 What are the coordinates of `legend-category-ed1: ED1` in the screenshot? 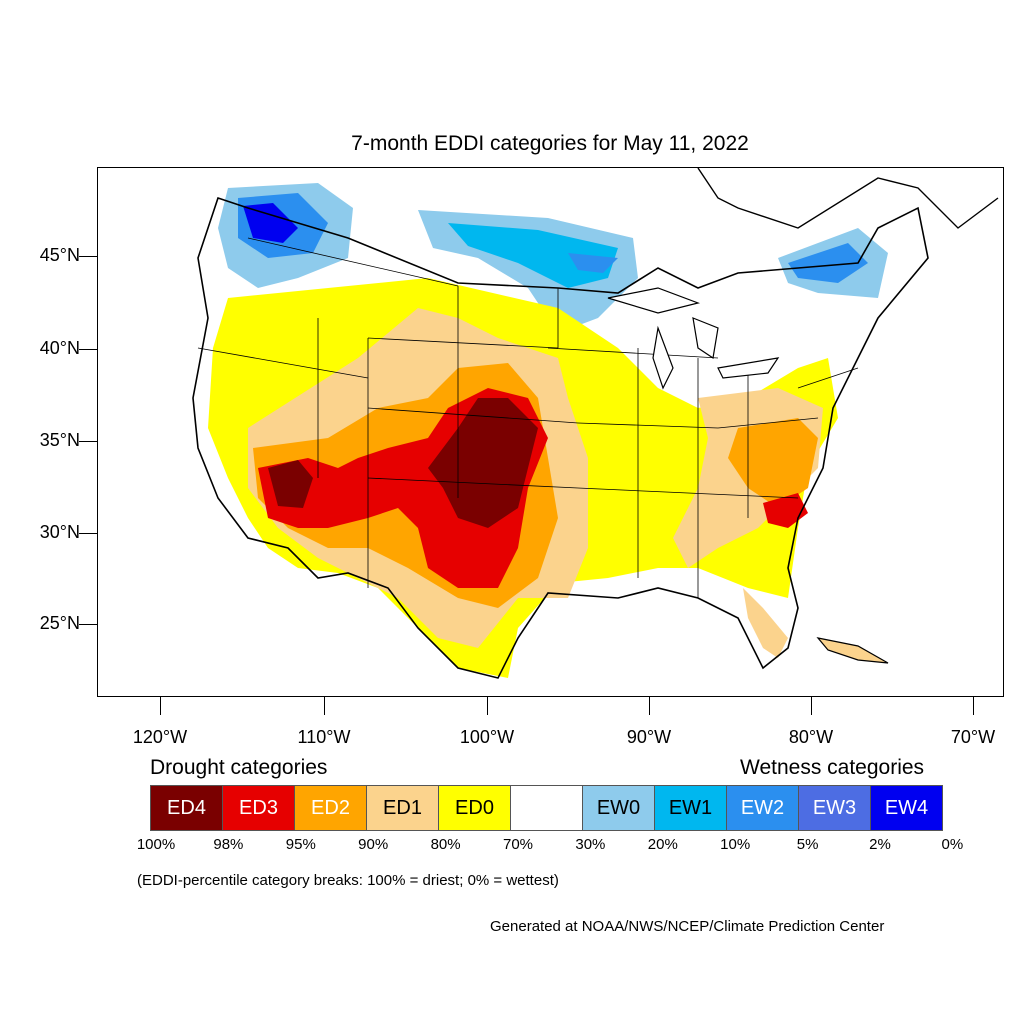 It's located at (402, 808).